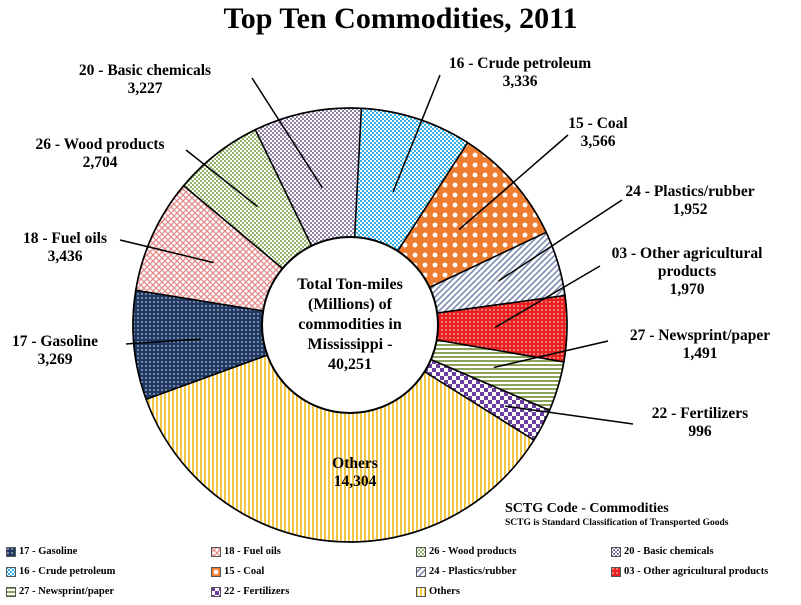  What do you see at coordinates (100, 162) in the screenshot?
I see `slice-value-26-wood-products: 2,704` at bounding box center [100, 162].